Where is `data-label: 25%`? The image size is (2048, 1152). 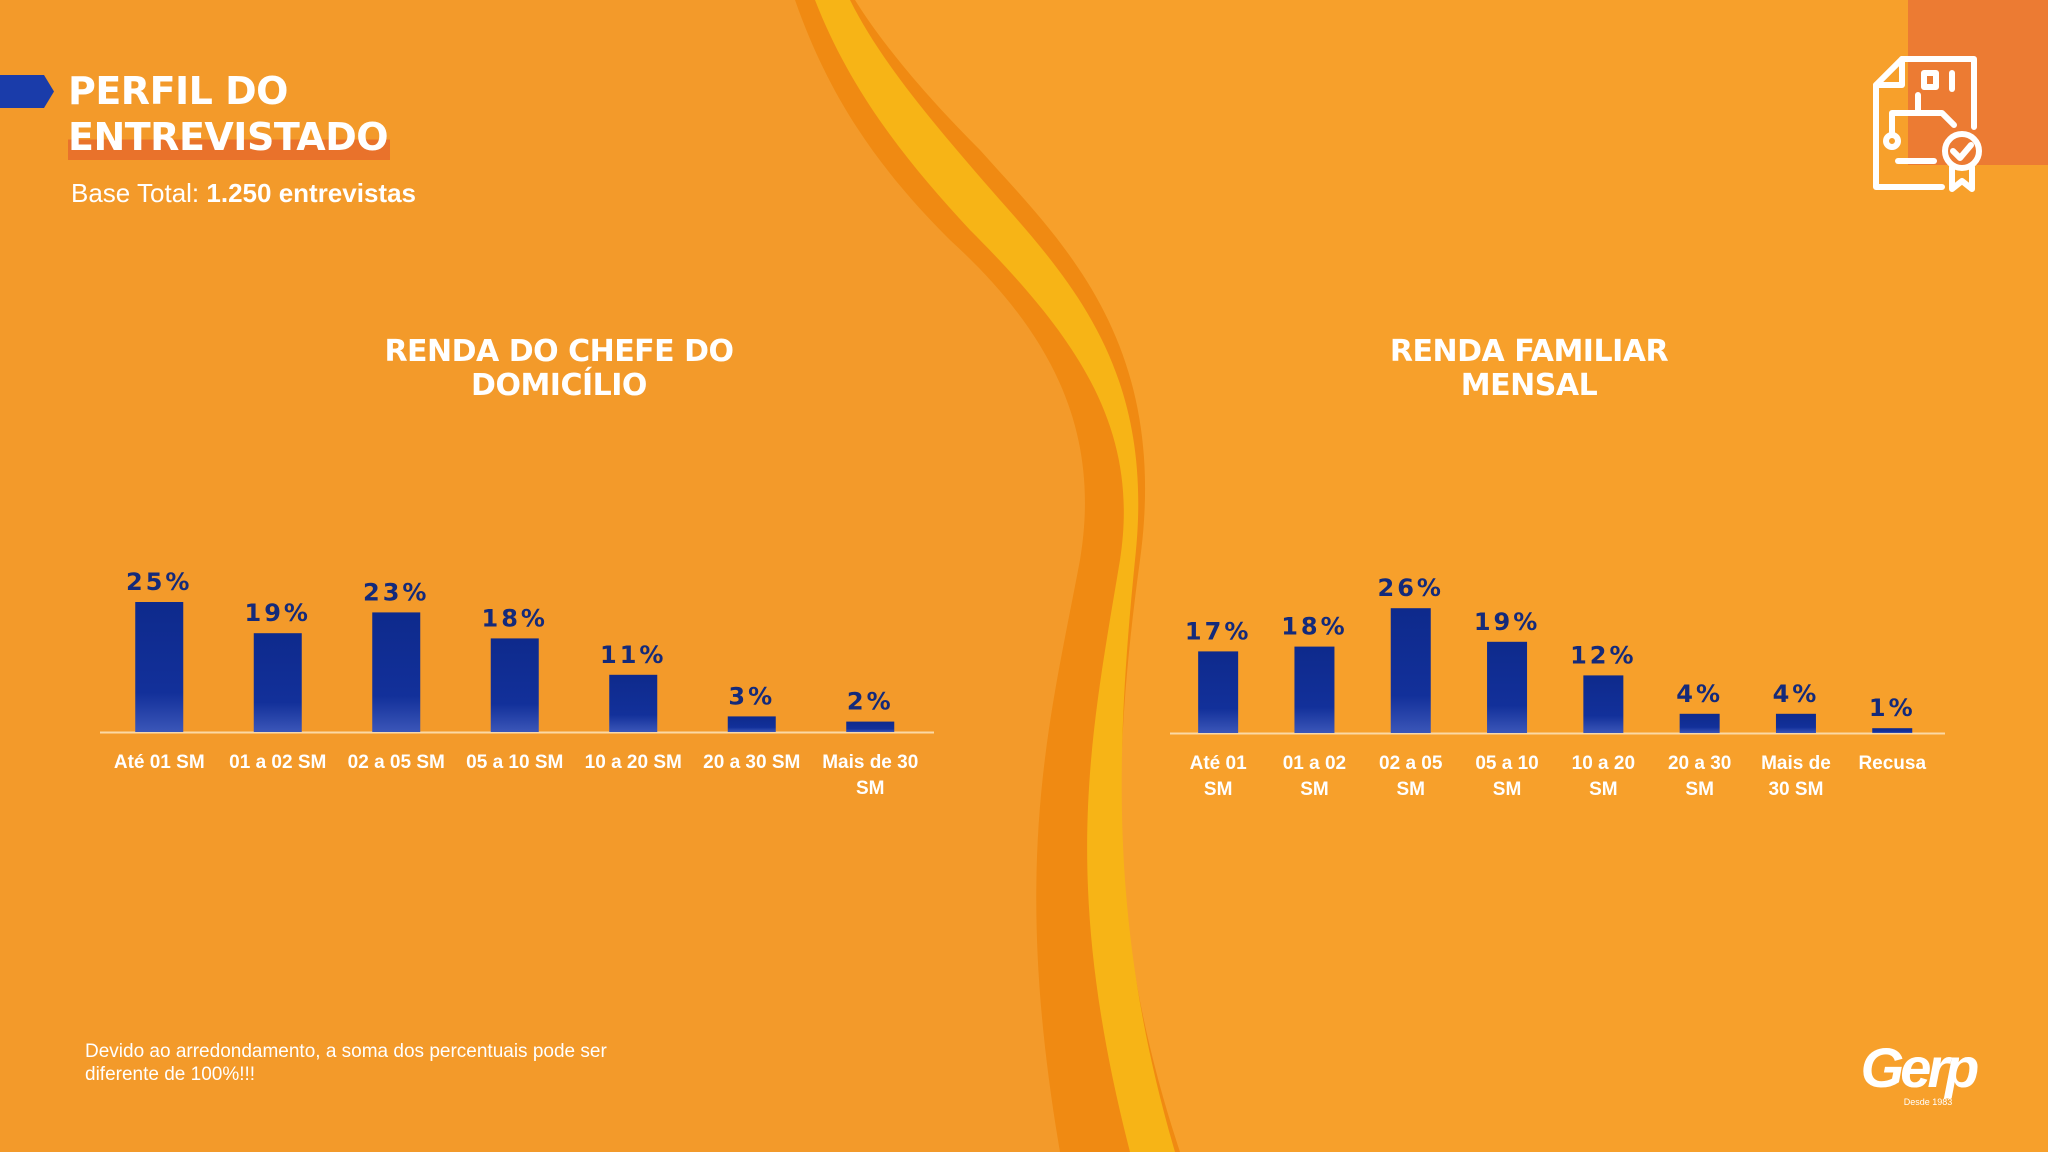 data-label: 25% is located at coordinates (159, 582).